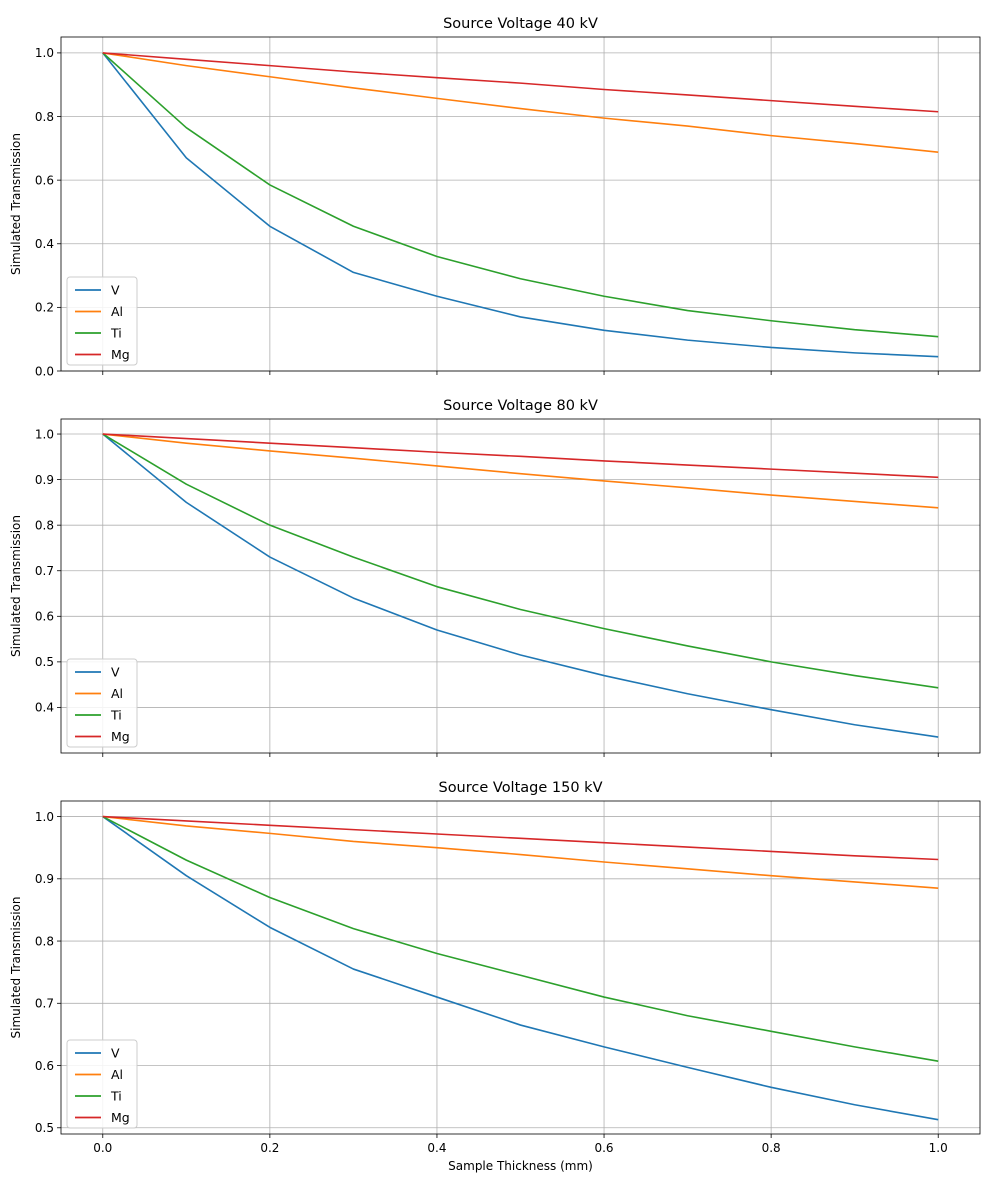 The image size is (989, 1189). I want to click on chart-title: Source Voltage 150 kV, so click(520, 788).